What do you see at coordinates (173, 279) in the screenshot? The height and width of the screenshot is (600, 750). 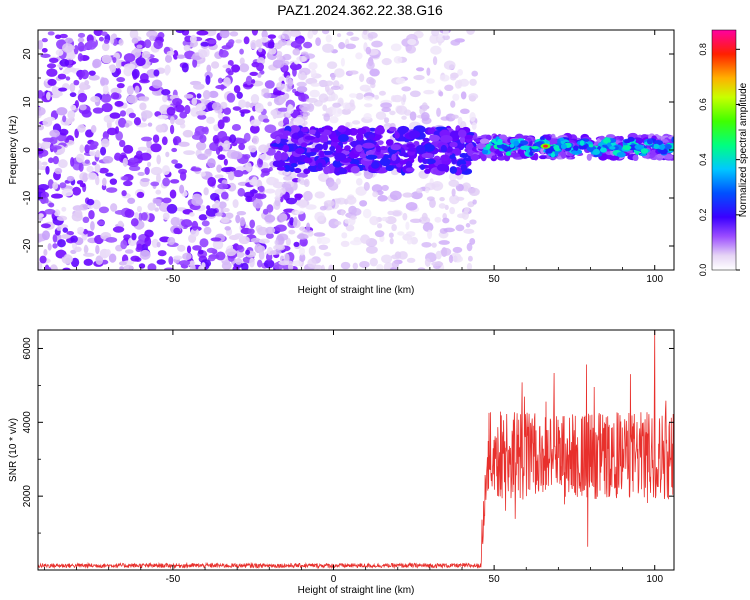 I see `spectrogram-x-tick-label: -50` at bounding box center [173, 279].